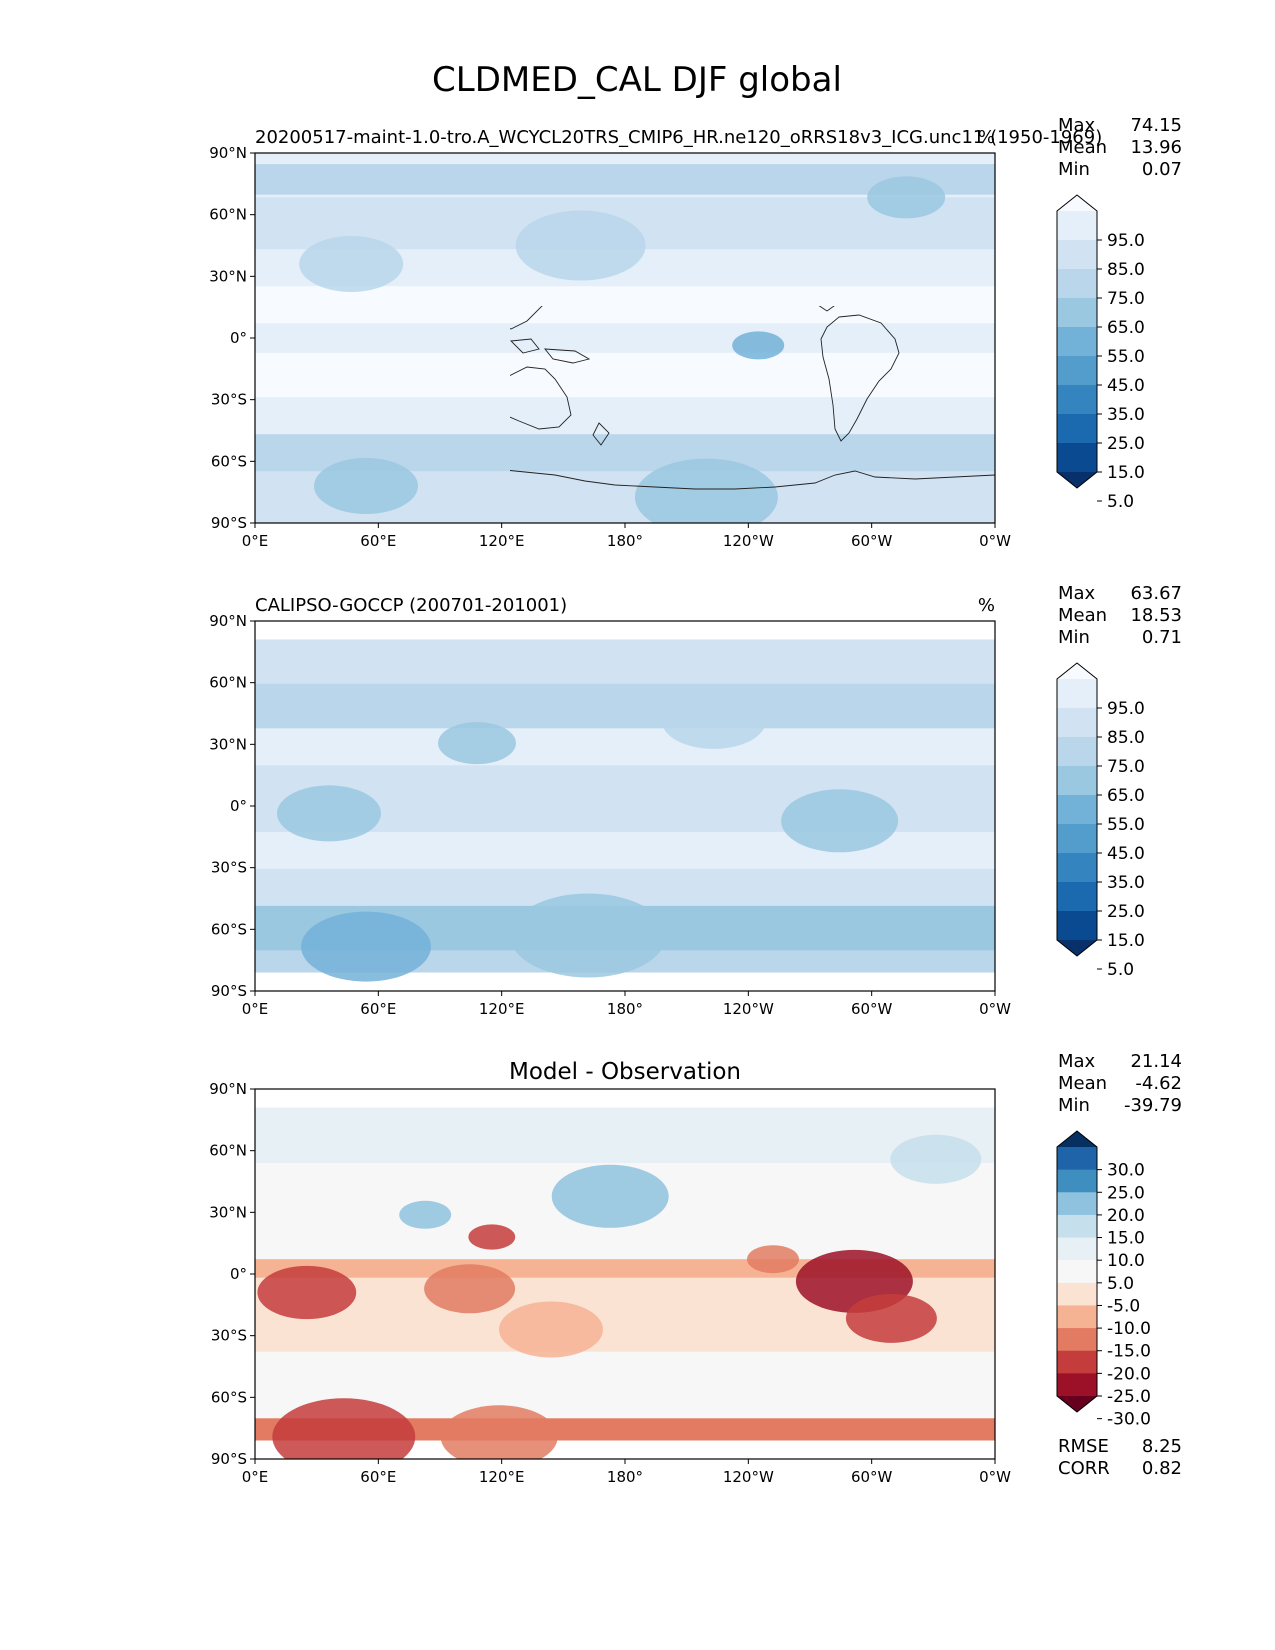 The height and width of the screenshot is (1650, 1275). What do you see at coordinates (1156, 593) in the screenshot?
I see `stat-value: 63.67` at bounding box center [1156, 593].